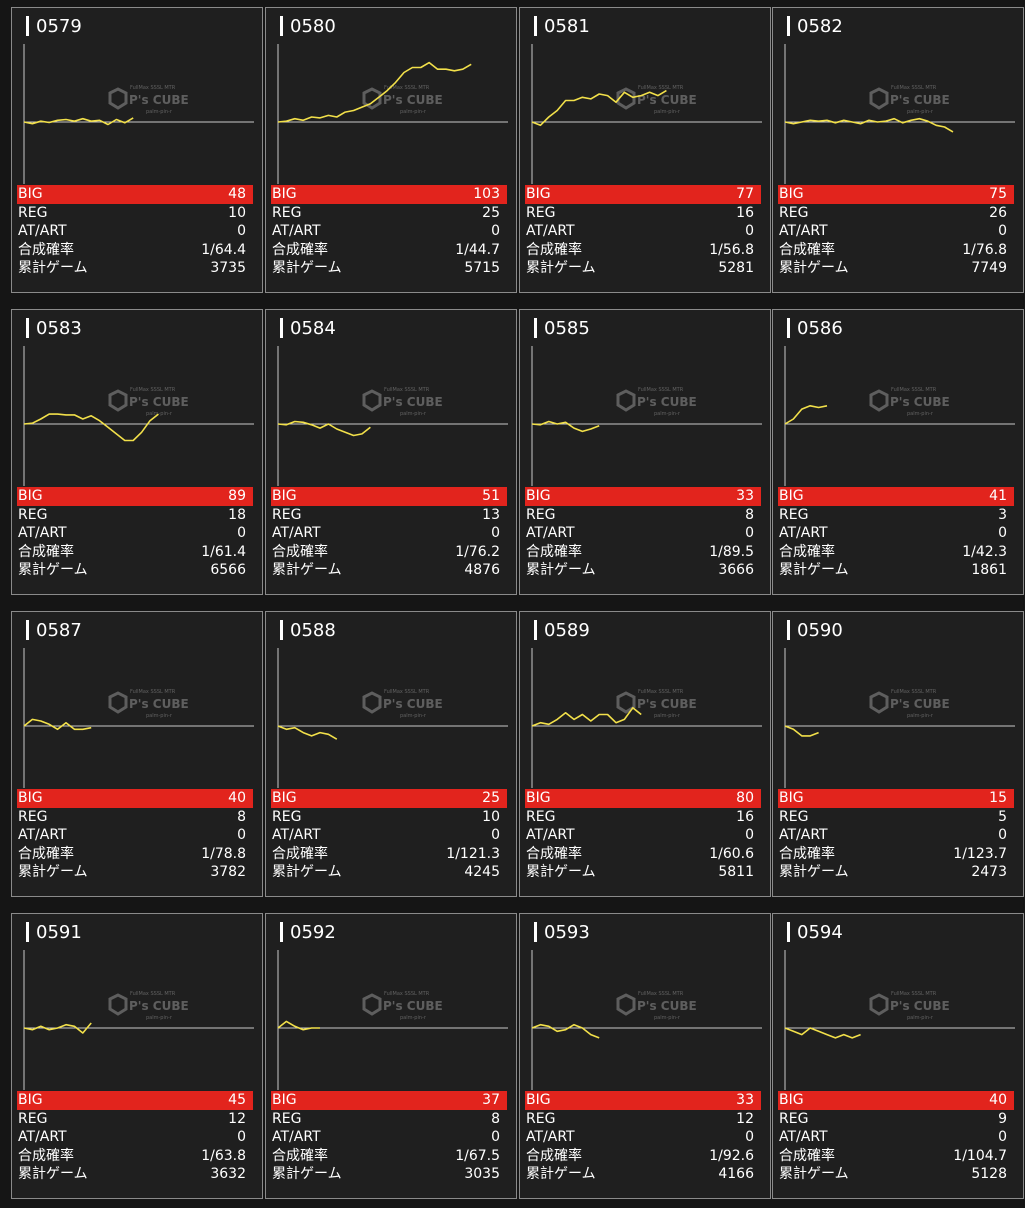 This screenshot has height=1208, width=1025. Describe the element at coordinates (135, 268) in the screenshot. I see `total-games-row: 累計ゲーム 3735` at that location.